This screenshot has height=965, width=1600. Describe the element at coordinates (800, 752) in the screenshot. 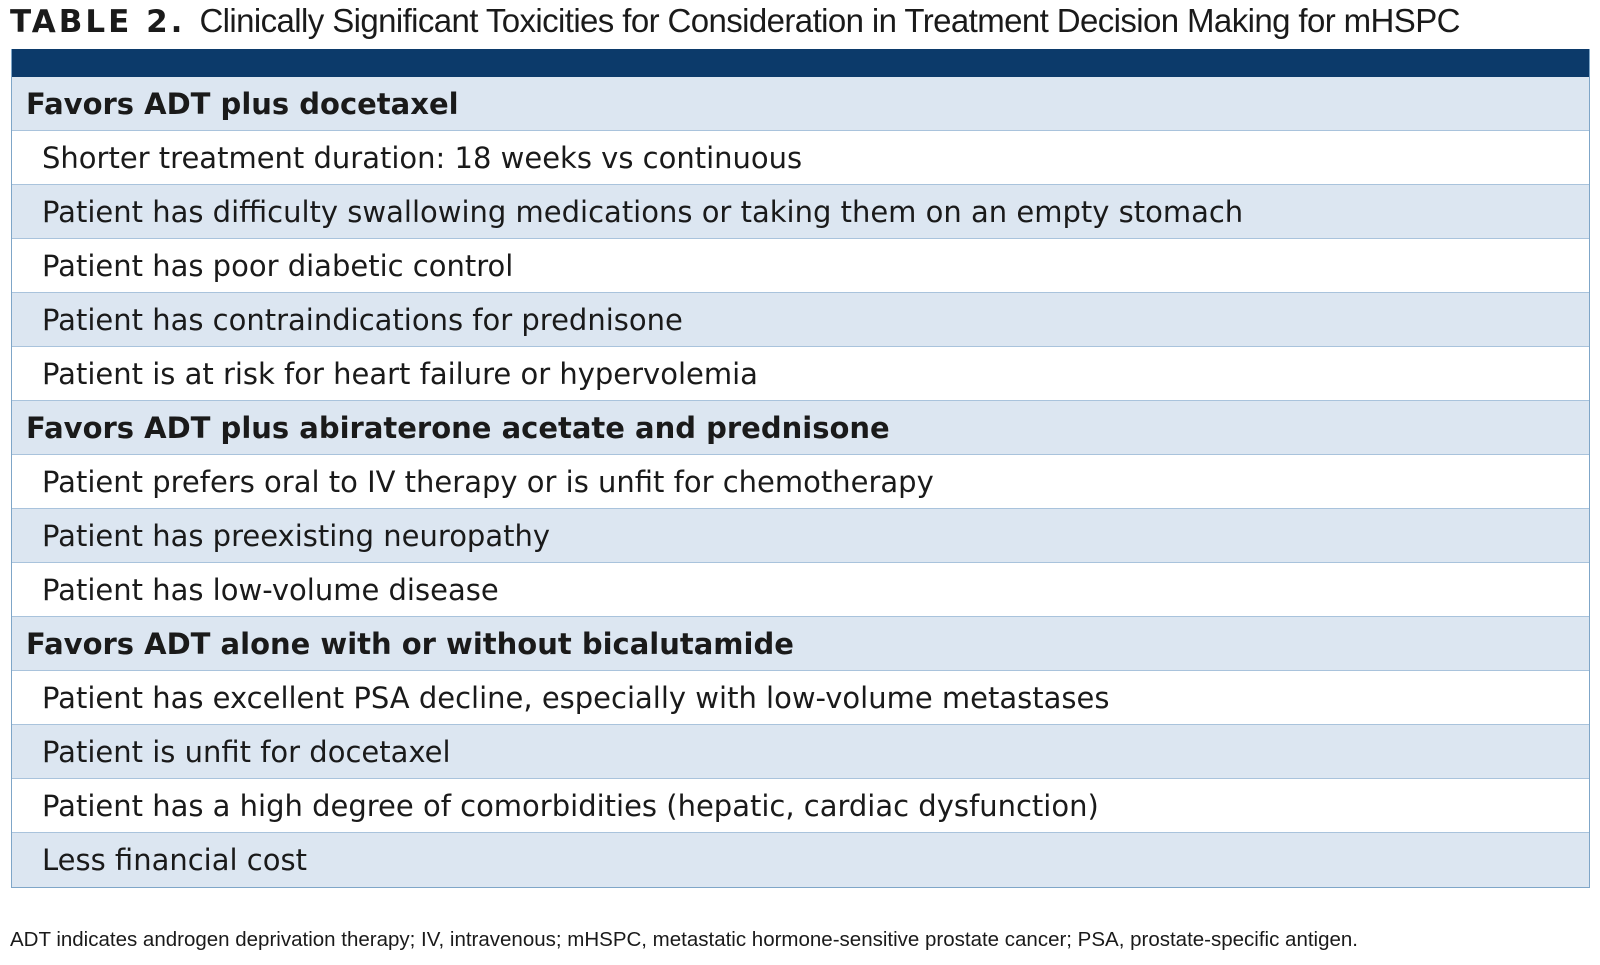

I see `table-row: Patient is unfit for docetaxel` at that location.